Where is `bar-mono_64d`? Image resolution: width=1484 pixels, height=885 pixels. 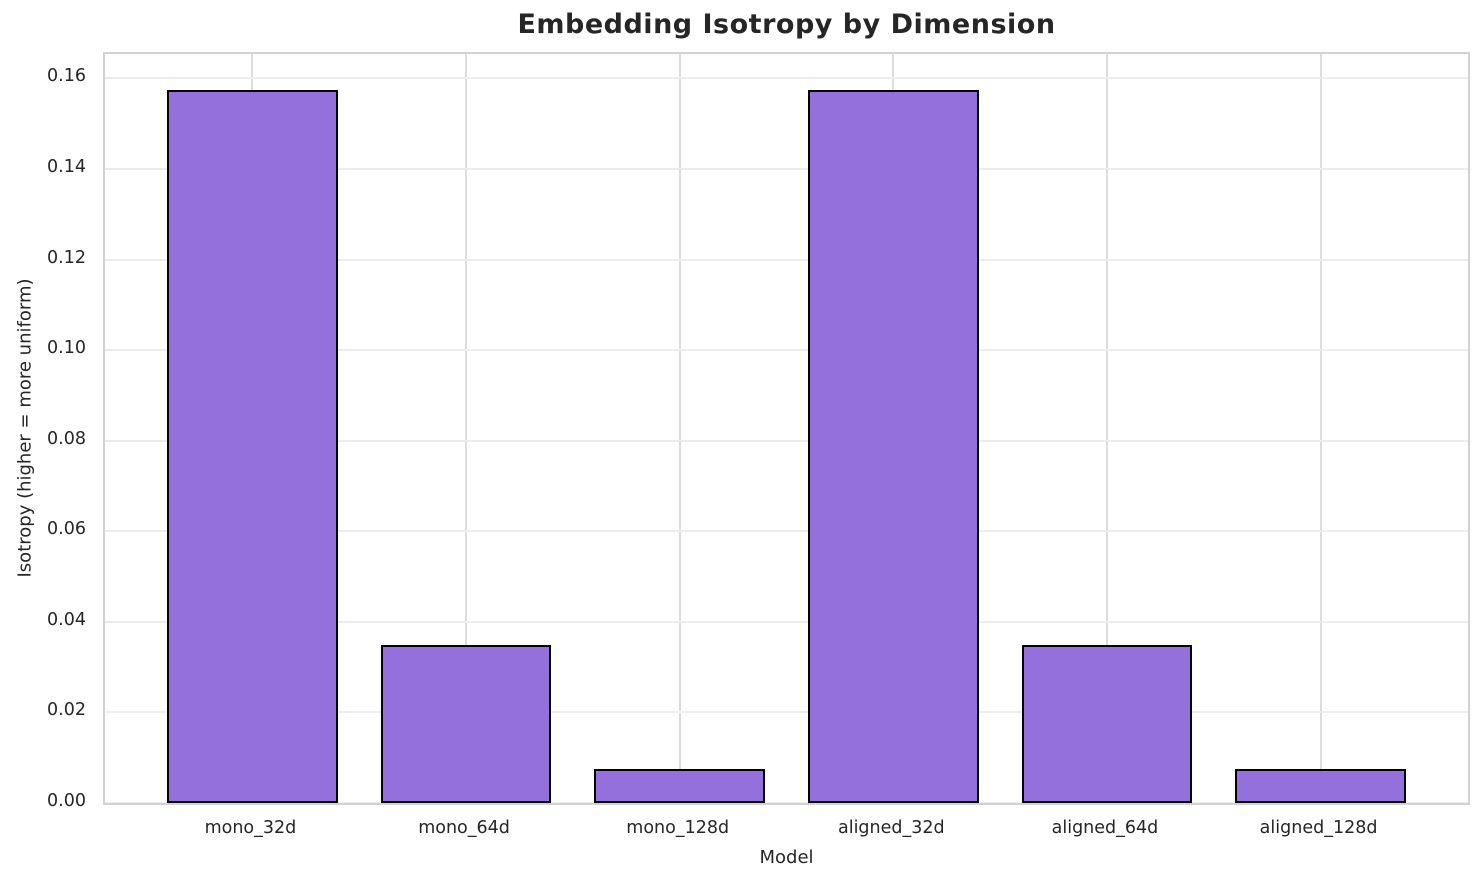
bar-mono_64d is located at coordinates (466, 723).